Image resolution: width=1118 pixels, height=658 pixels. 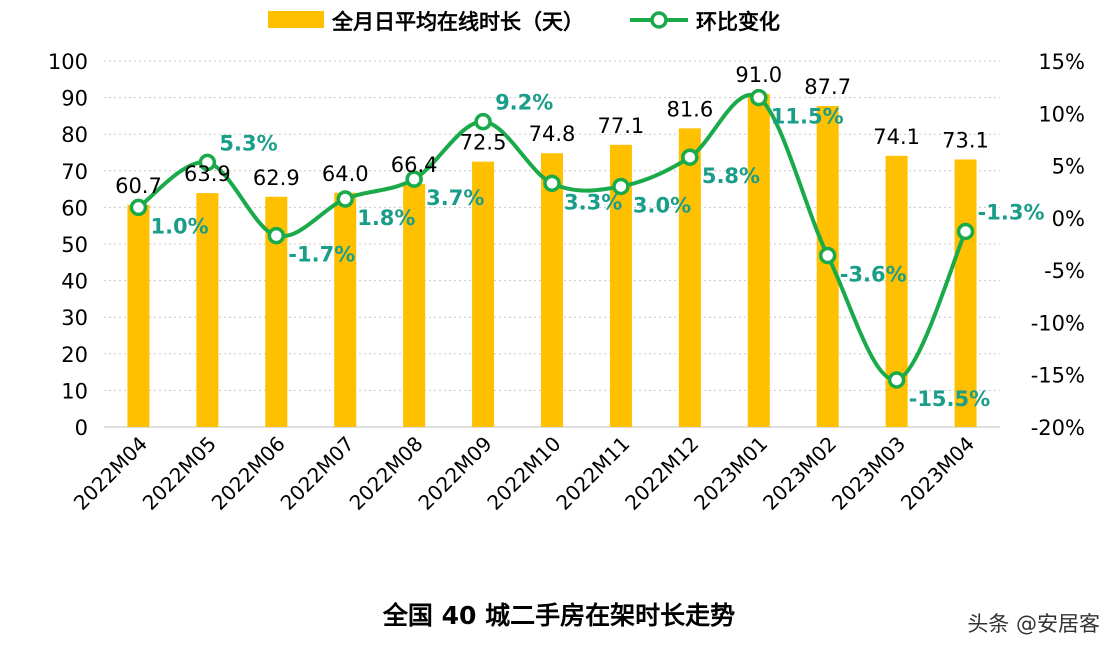 What do you see at coordinates (74, 172) in the screenshot?
I see `y-left-tick: 70` at bounding box center [74, 172].